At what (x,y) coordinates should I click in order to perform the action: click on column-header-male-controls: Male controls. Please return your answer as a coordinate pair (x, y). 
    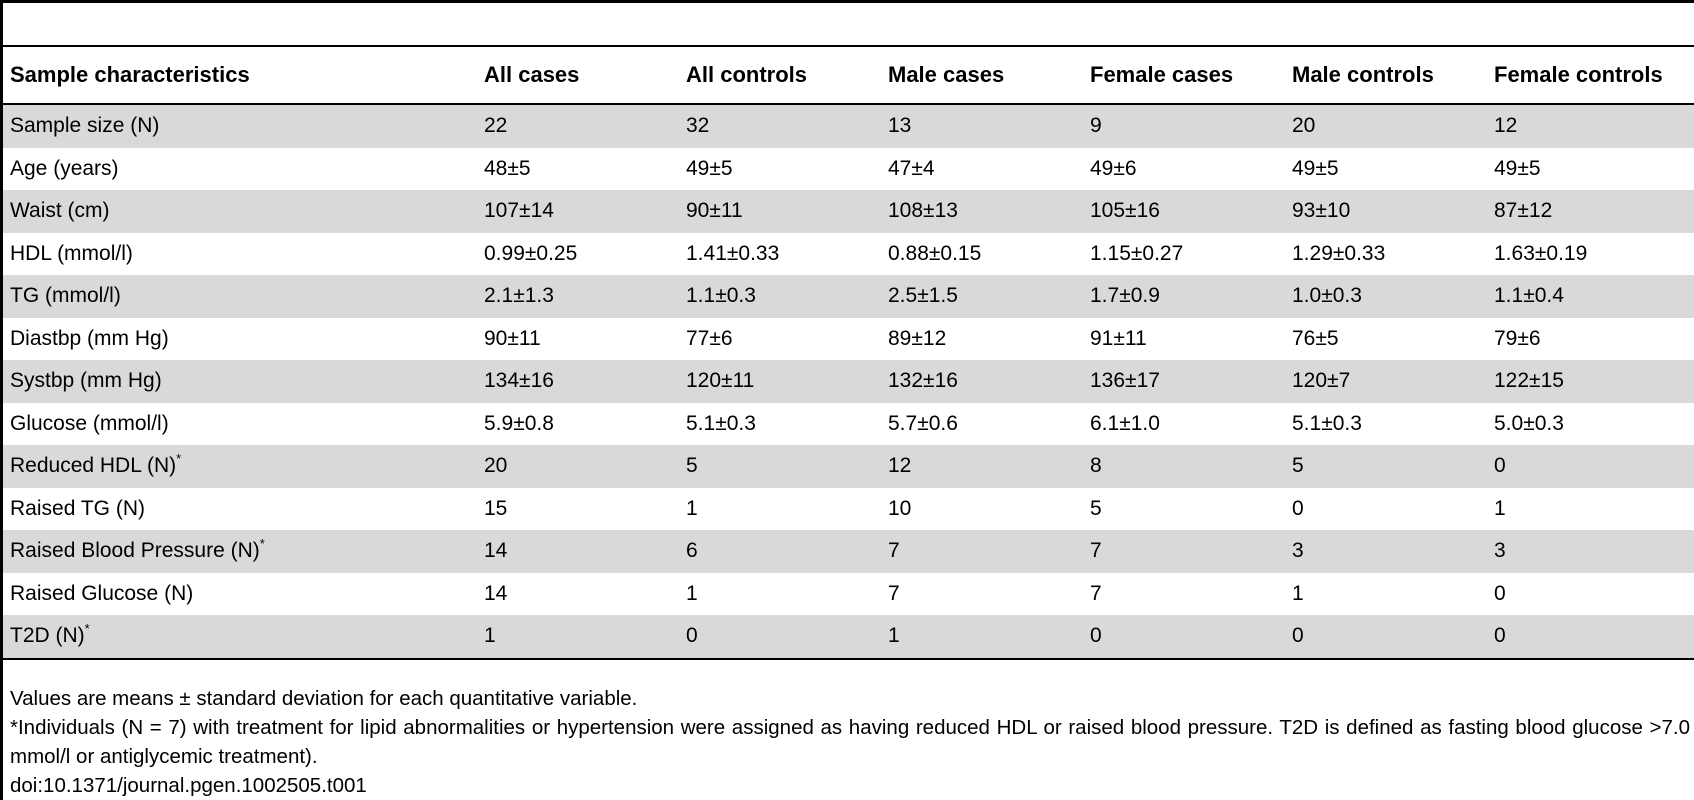
    Looking at the image, I should click on (1363, 74).